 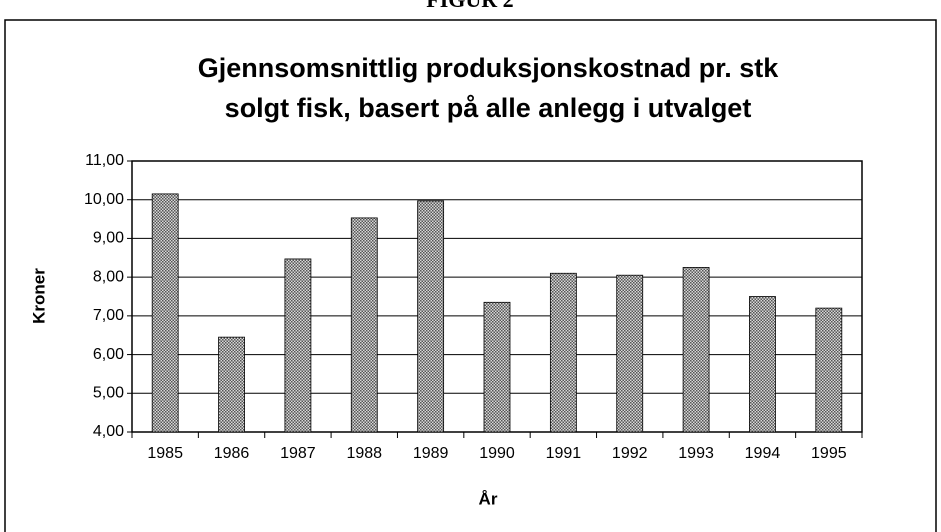 What do you see at coordinates (232, 453) in the screenshot?
I see `x-tick-label: 1986` at bounding box center [232, 453].